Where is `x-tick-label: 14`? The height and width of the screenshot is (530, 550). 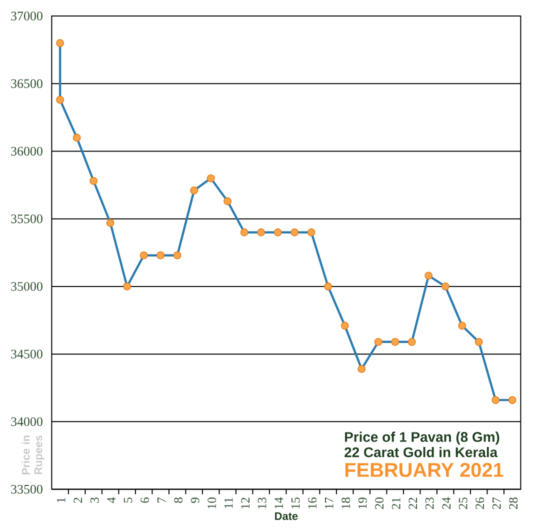 x-tick-label: 14 is located at coordinates (278, 502).